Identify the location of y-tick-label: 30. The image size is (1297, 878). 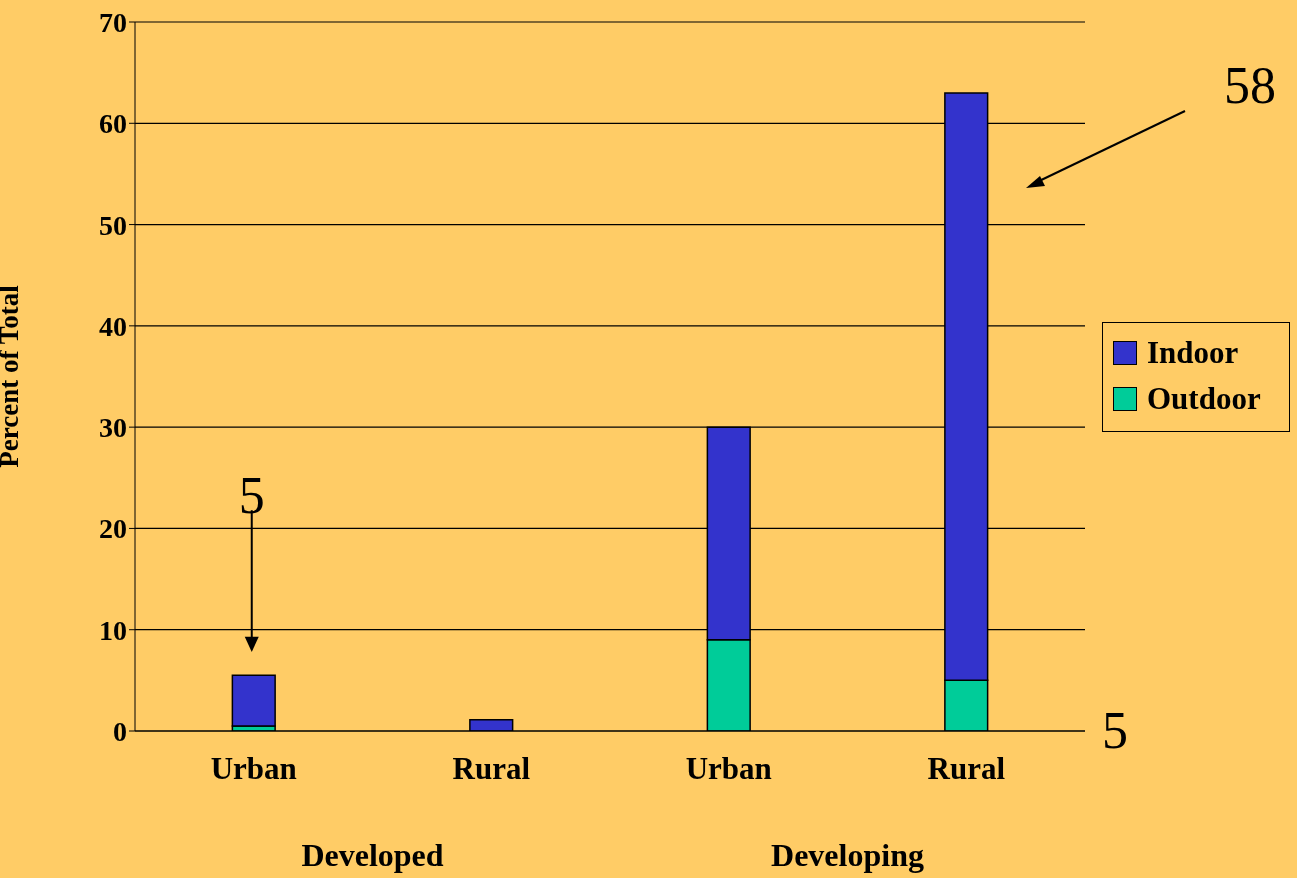
(113, 428).